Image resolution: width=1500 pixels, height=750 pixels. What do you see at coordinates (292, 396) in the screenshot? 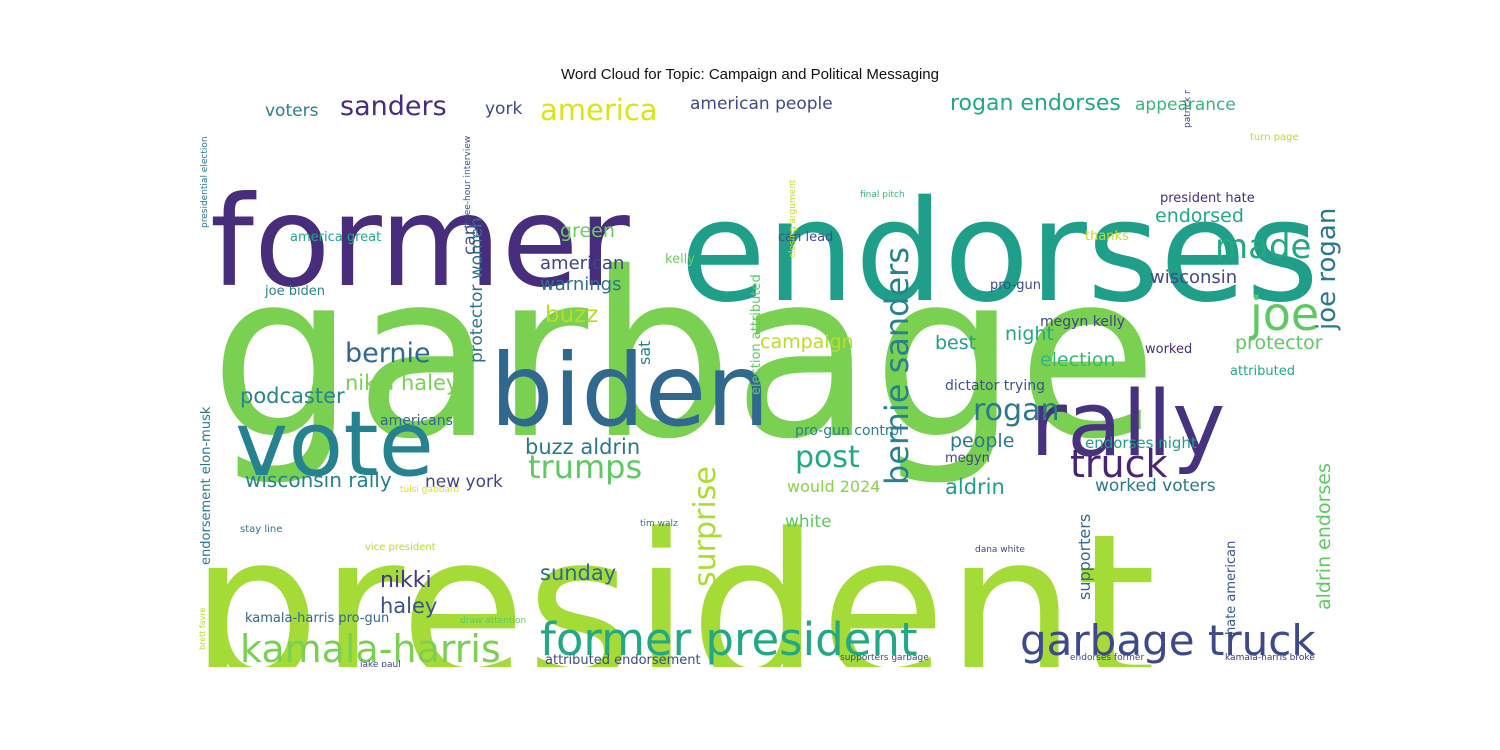
I see `word-podcaster: podcaster` at bounding box center [292, 396].